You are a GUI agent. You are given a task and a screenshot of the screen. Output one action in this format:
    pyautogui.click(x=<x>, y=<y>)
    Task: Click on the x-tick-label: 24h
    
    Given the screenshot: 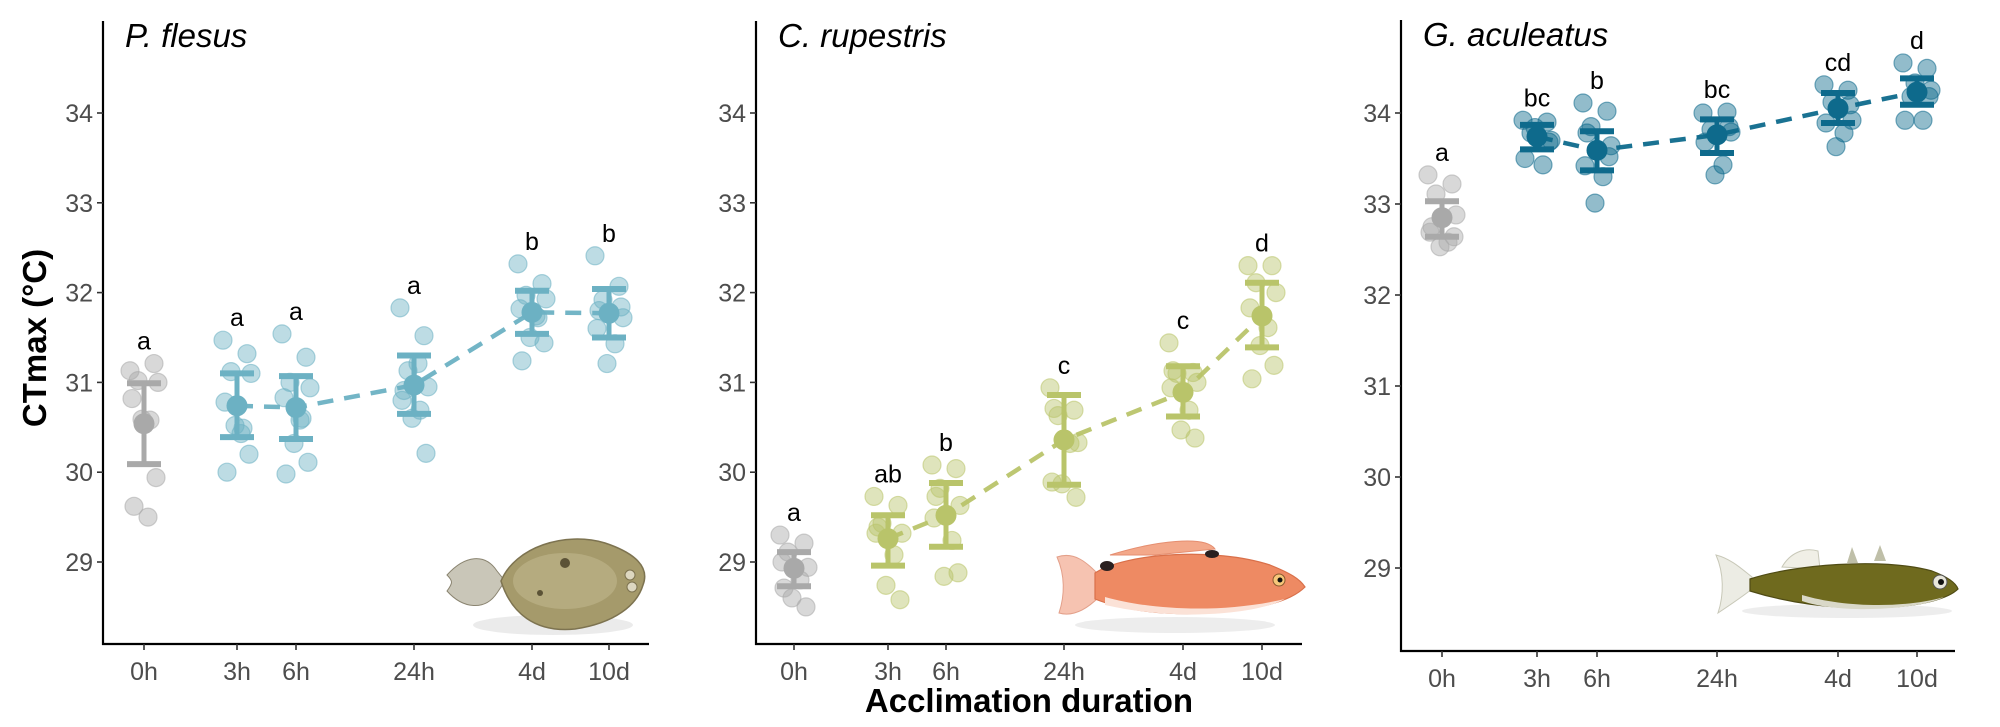 What is the action you would take?
    pyautogui.click(x=1717, y=679)
    